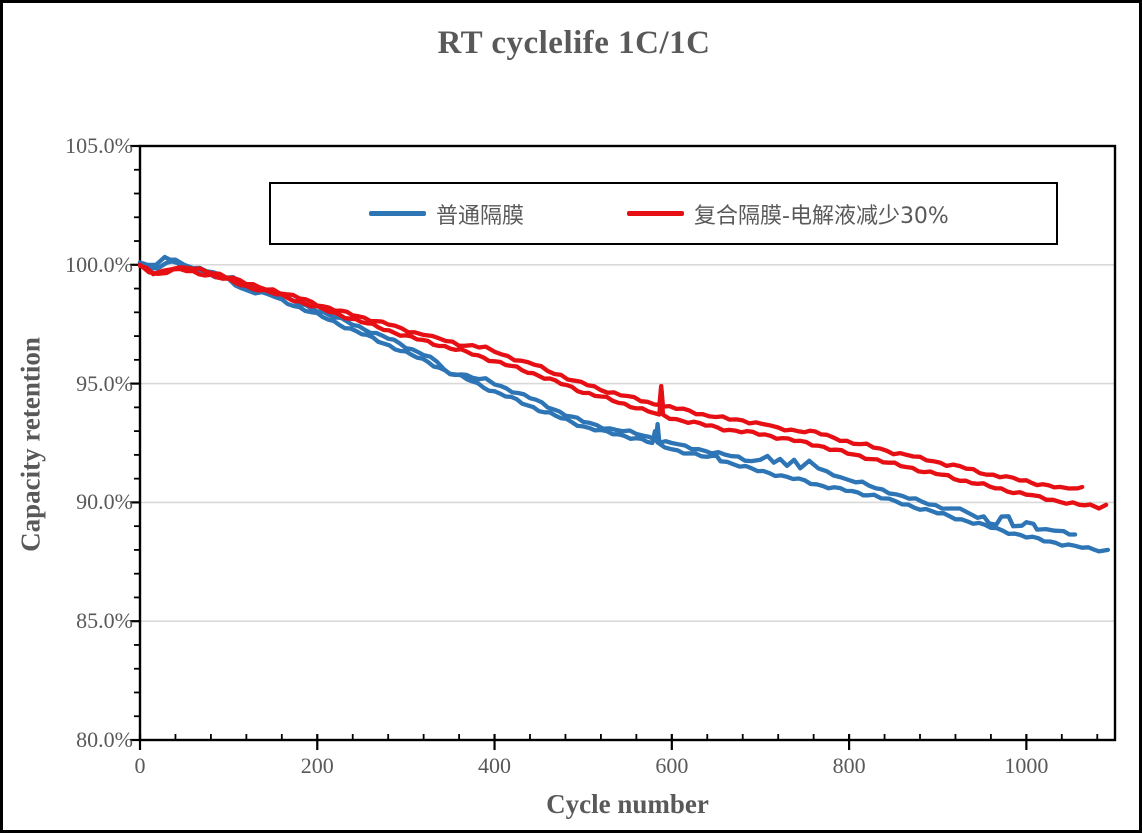  Describe the element at coordinates (397, 213) in the screenshot. I see `legend-line-swatch-blue` at that location.